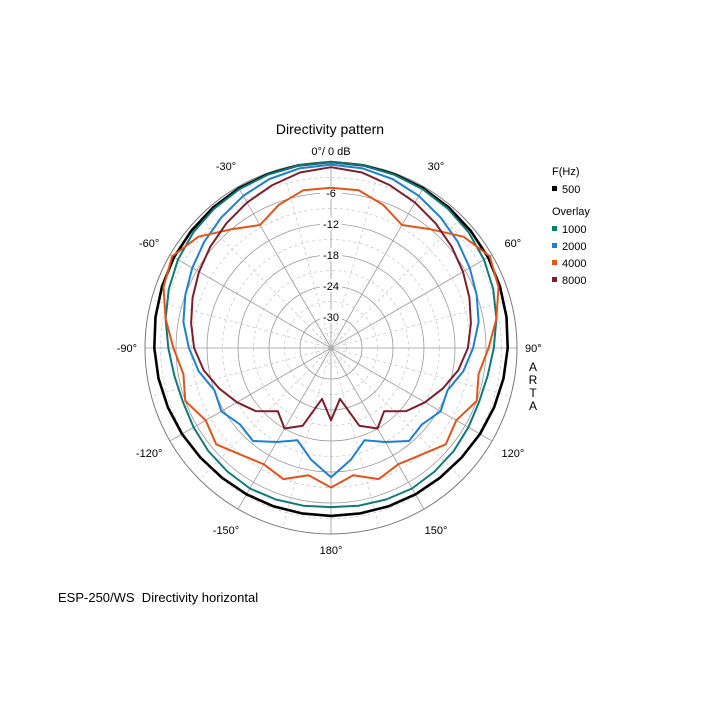 The width and height of the screenshot is (720, 720). Describe the element at coordinates (571, 190) in the screenshot. I see `legend-entry: 500` at that location.